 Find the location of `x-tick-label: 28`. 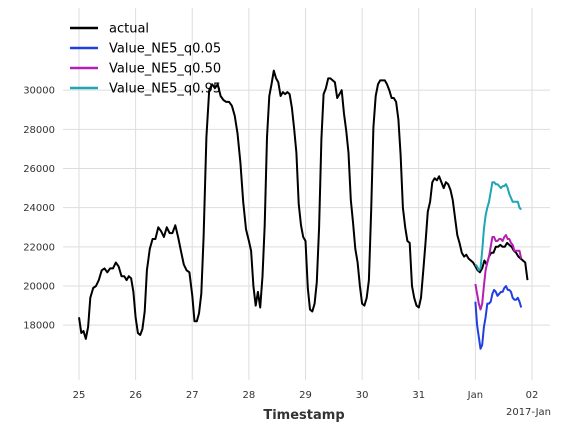

x-tick-label: 28 is located at coordinates (249, 395).